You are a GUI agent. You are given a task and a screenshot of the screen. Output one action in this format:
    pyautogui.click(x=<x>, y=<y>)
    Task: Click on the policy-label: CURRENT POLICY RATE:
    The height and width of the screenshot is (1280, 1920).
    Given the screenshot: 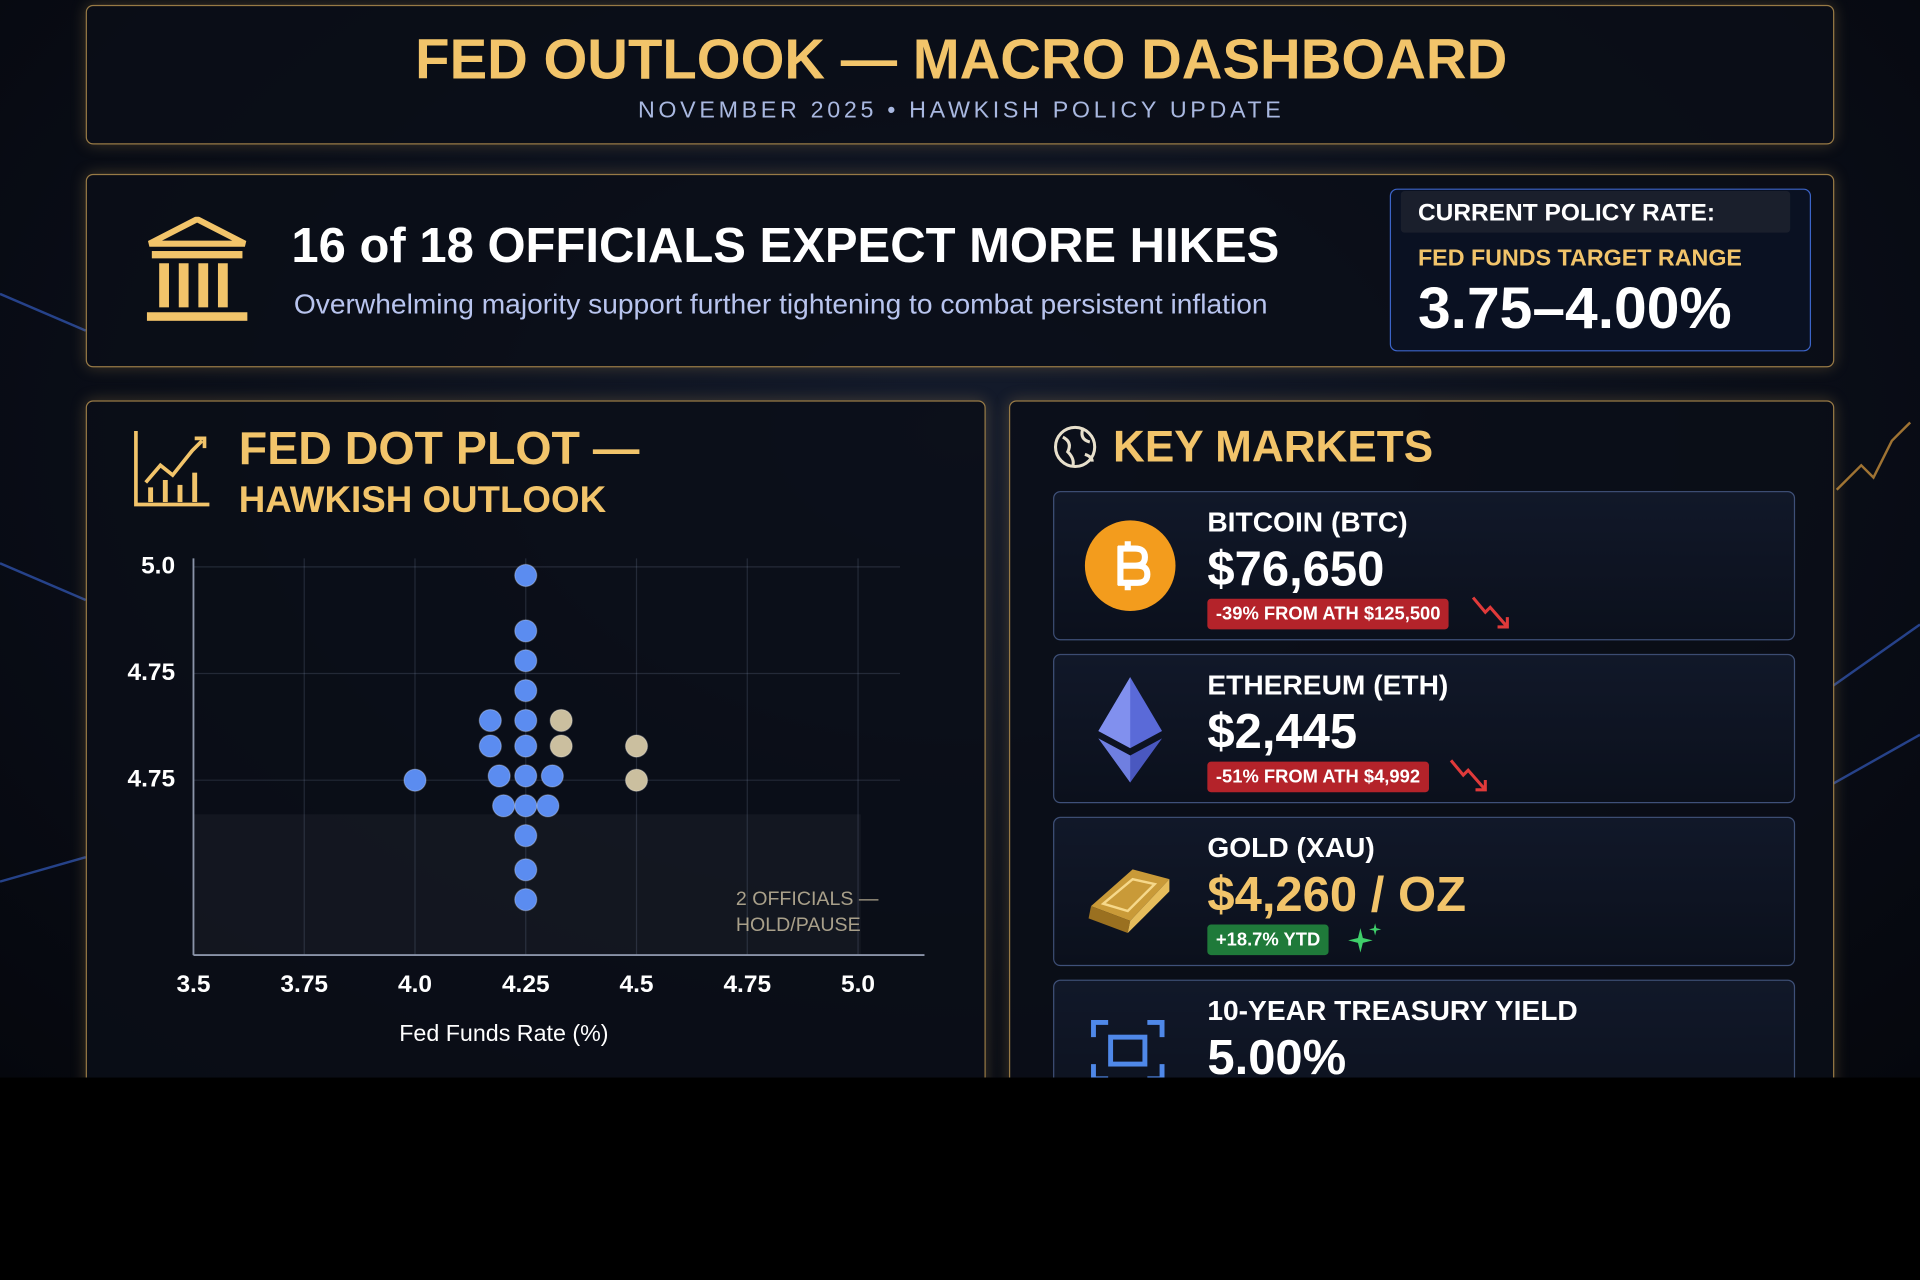 What is the action you would take?
    pyautogui.click(x=1566, y=213)
    